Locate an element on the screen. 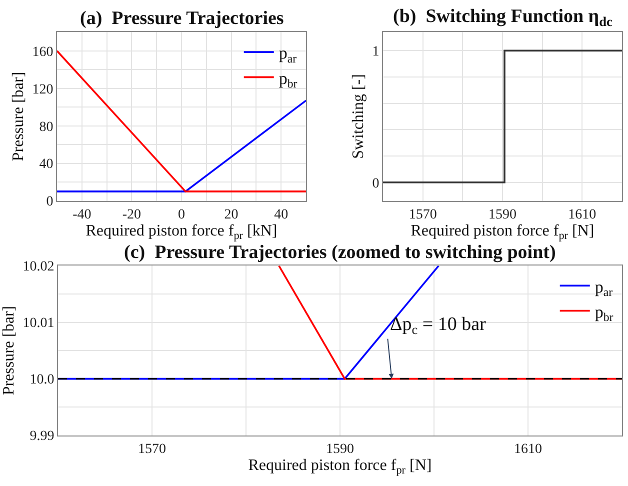  chart-title: (a) Pressure Trajectories is located at coordinates (182, 18).